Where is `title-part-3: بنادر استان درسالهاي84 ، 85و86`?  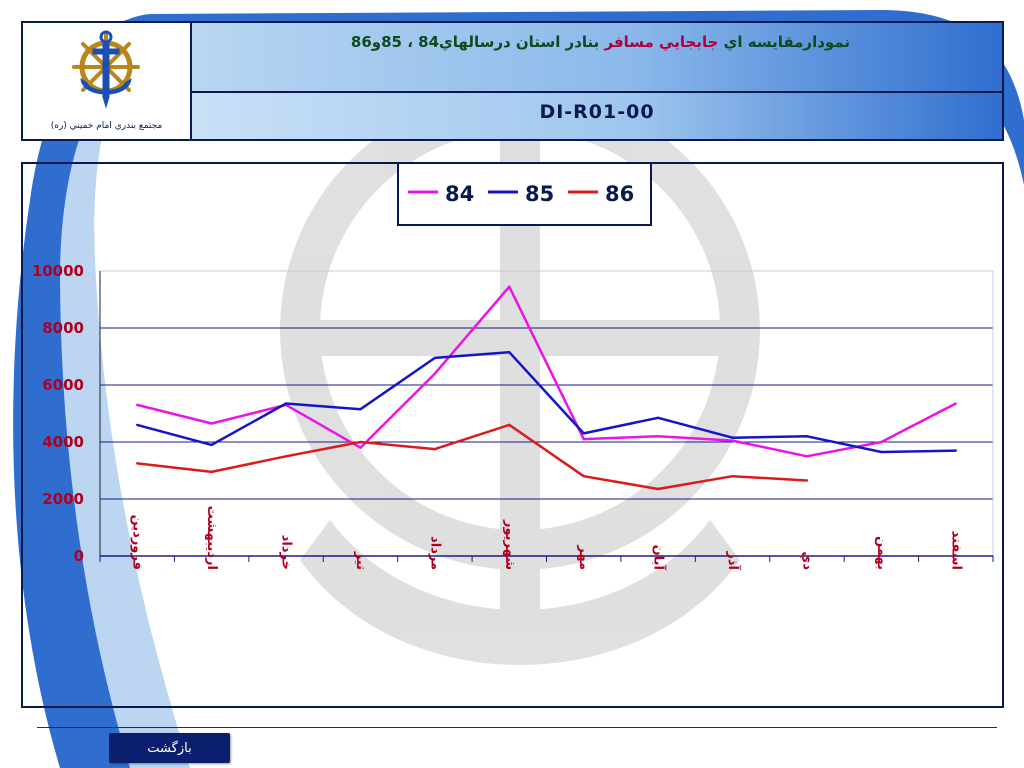 title-part-3: بنادر استان درسالهاي84 ، 85و86 is located at coordinates (477, 42).